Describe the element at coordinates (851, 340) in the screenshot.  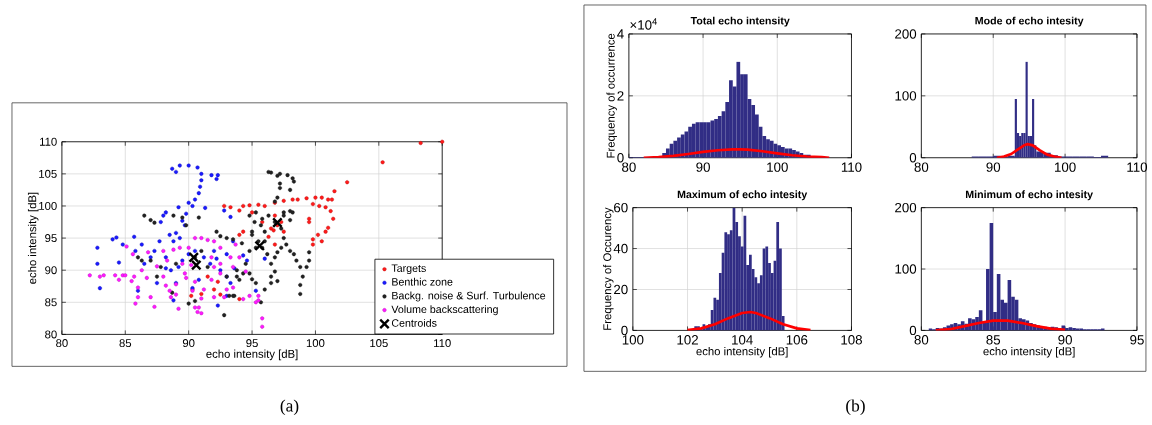
I see `x-tick-label: 108` at that location.